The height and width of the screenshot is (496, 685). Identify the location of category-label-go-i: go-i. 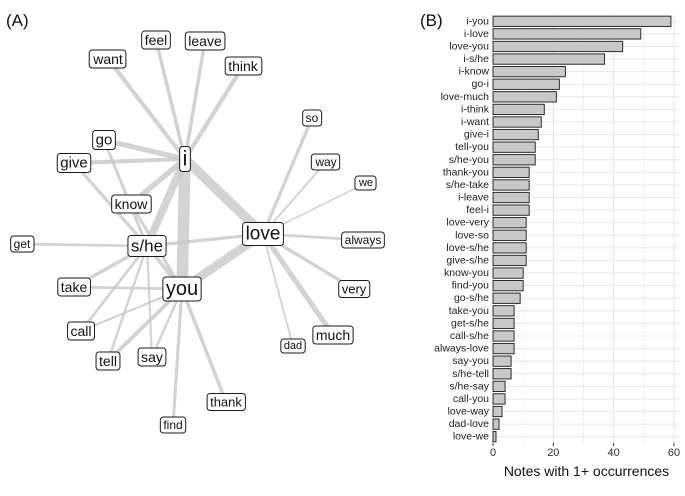
(480, 84).